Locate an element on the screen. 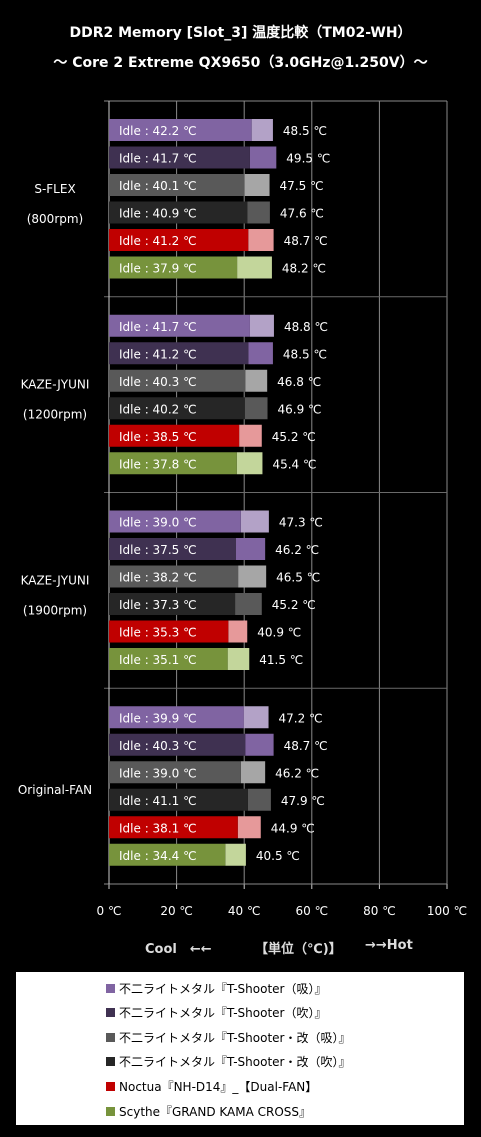  load-value-label: 45.2 ℃ is located at coordinates (294, 437).